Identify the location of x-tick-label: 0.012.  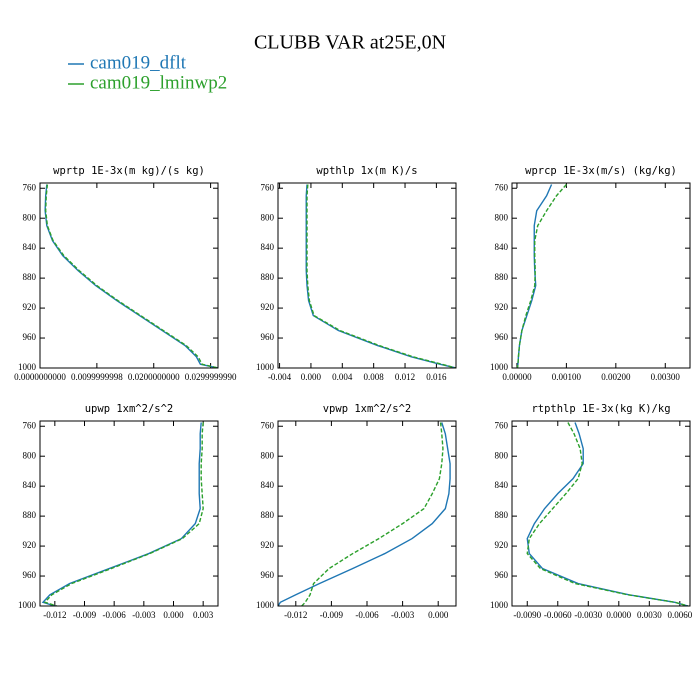
(405, 377).